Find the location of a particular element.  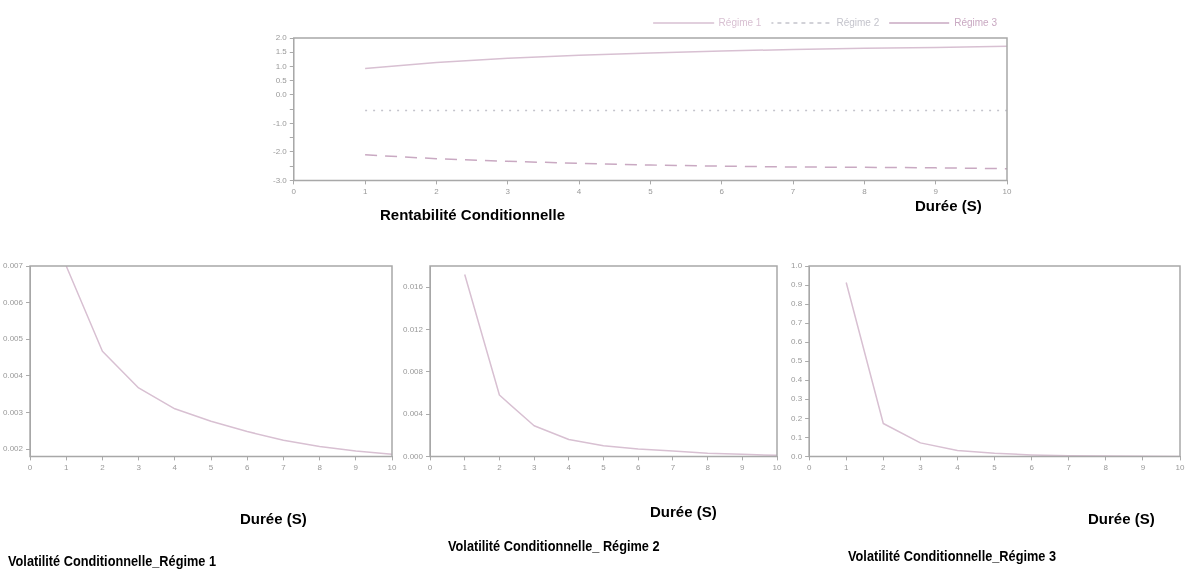

y-tick-label: 0.000 is located at coordinates (413, 456).